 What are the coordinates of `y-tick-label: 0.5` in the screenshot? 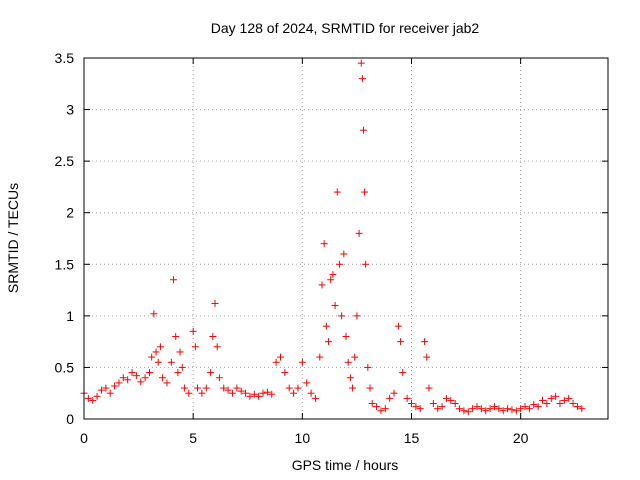 It's located at (65, 367).